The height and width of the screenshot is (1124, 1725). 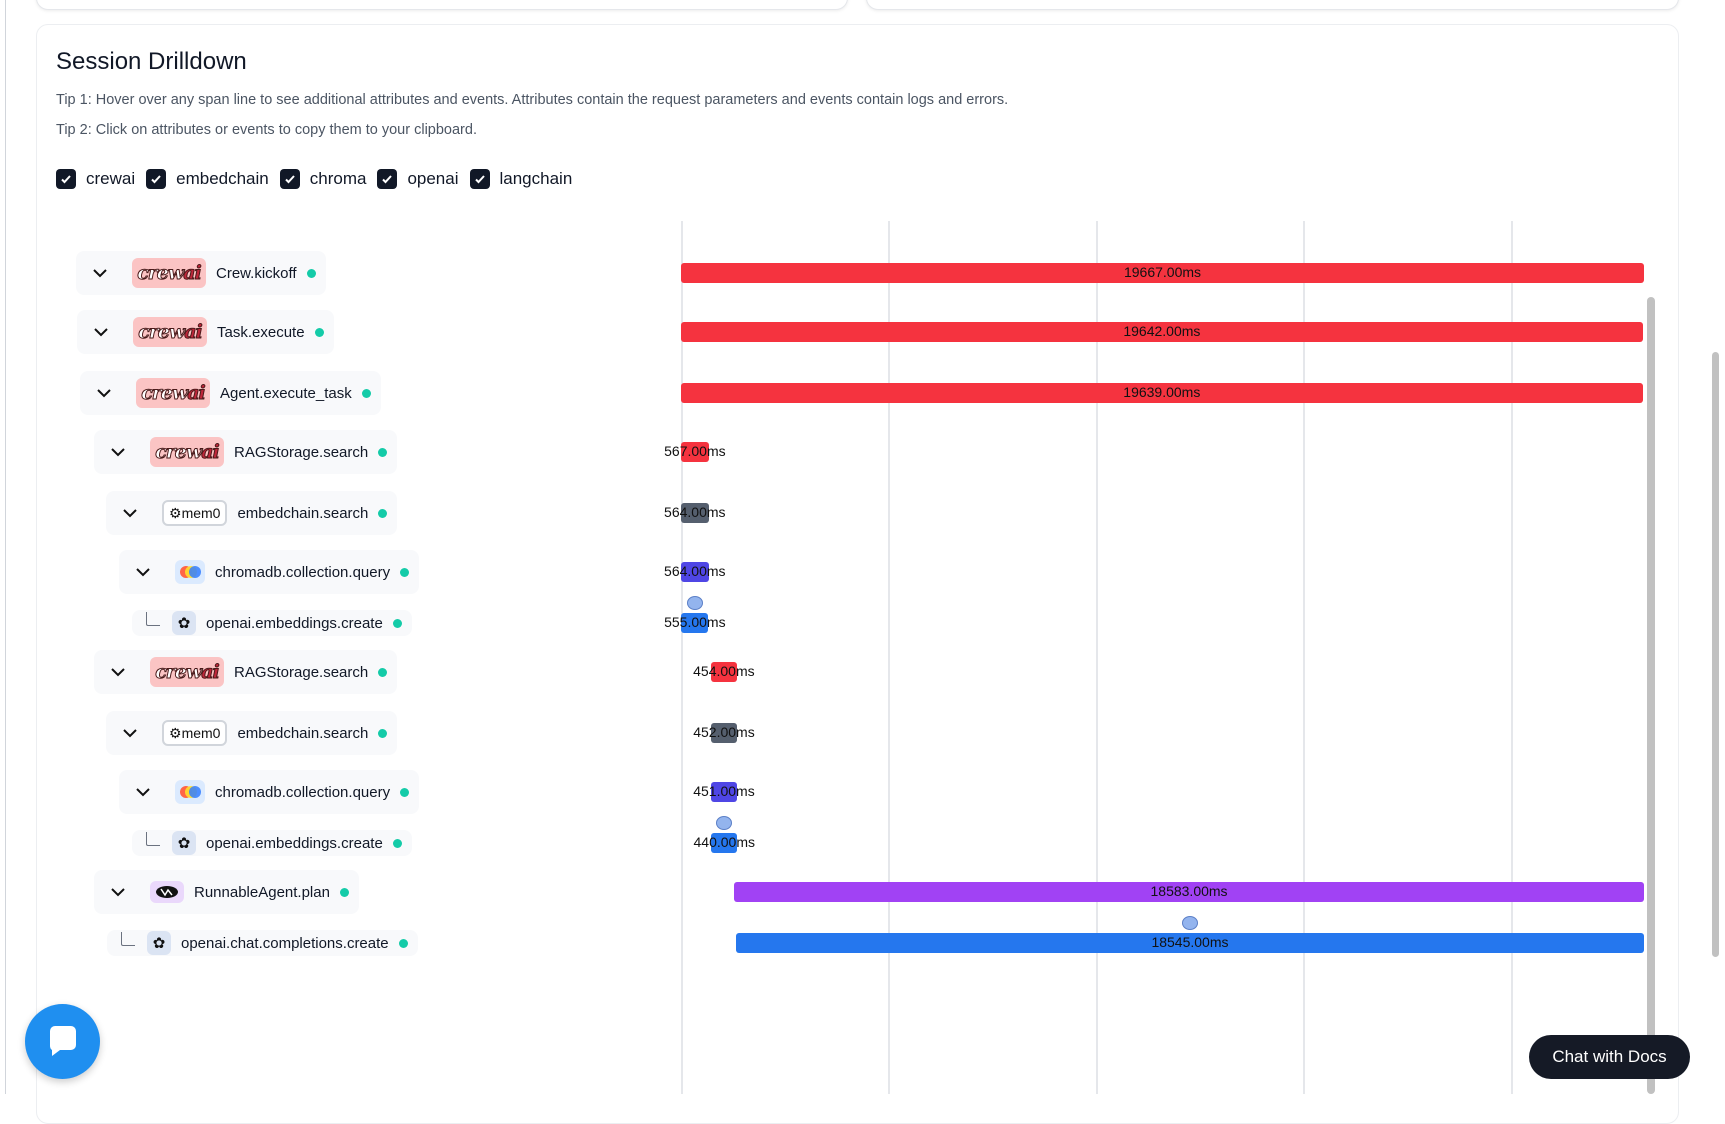 What do you see at coordinates (1715, 654) in the screenshot?
I see `page-scrollbar` at bounding box center [1715, 654].